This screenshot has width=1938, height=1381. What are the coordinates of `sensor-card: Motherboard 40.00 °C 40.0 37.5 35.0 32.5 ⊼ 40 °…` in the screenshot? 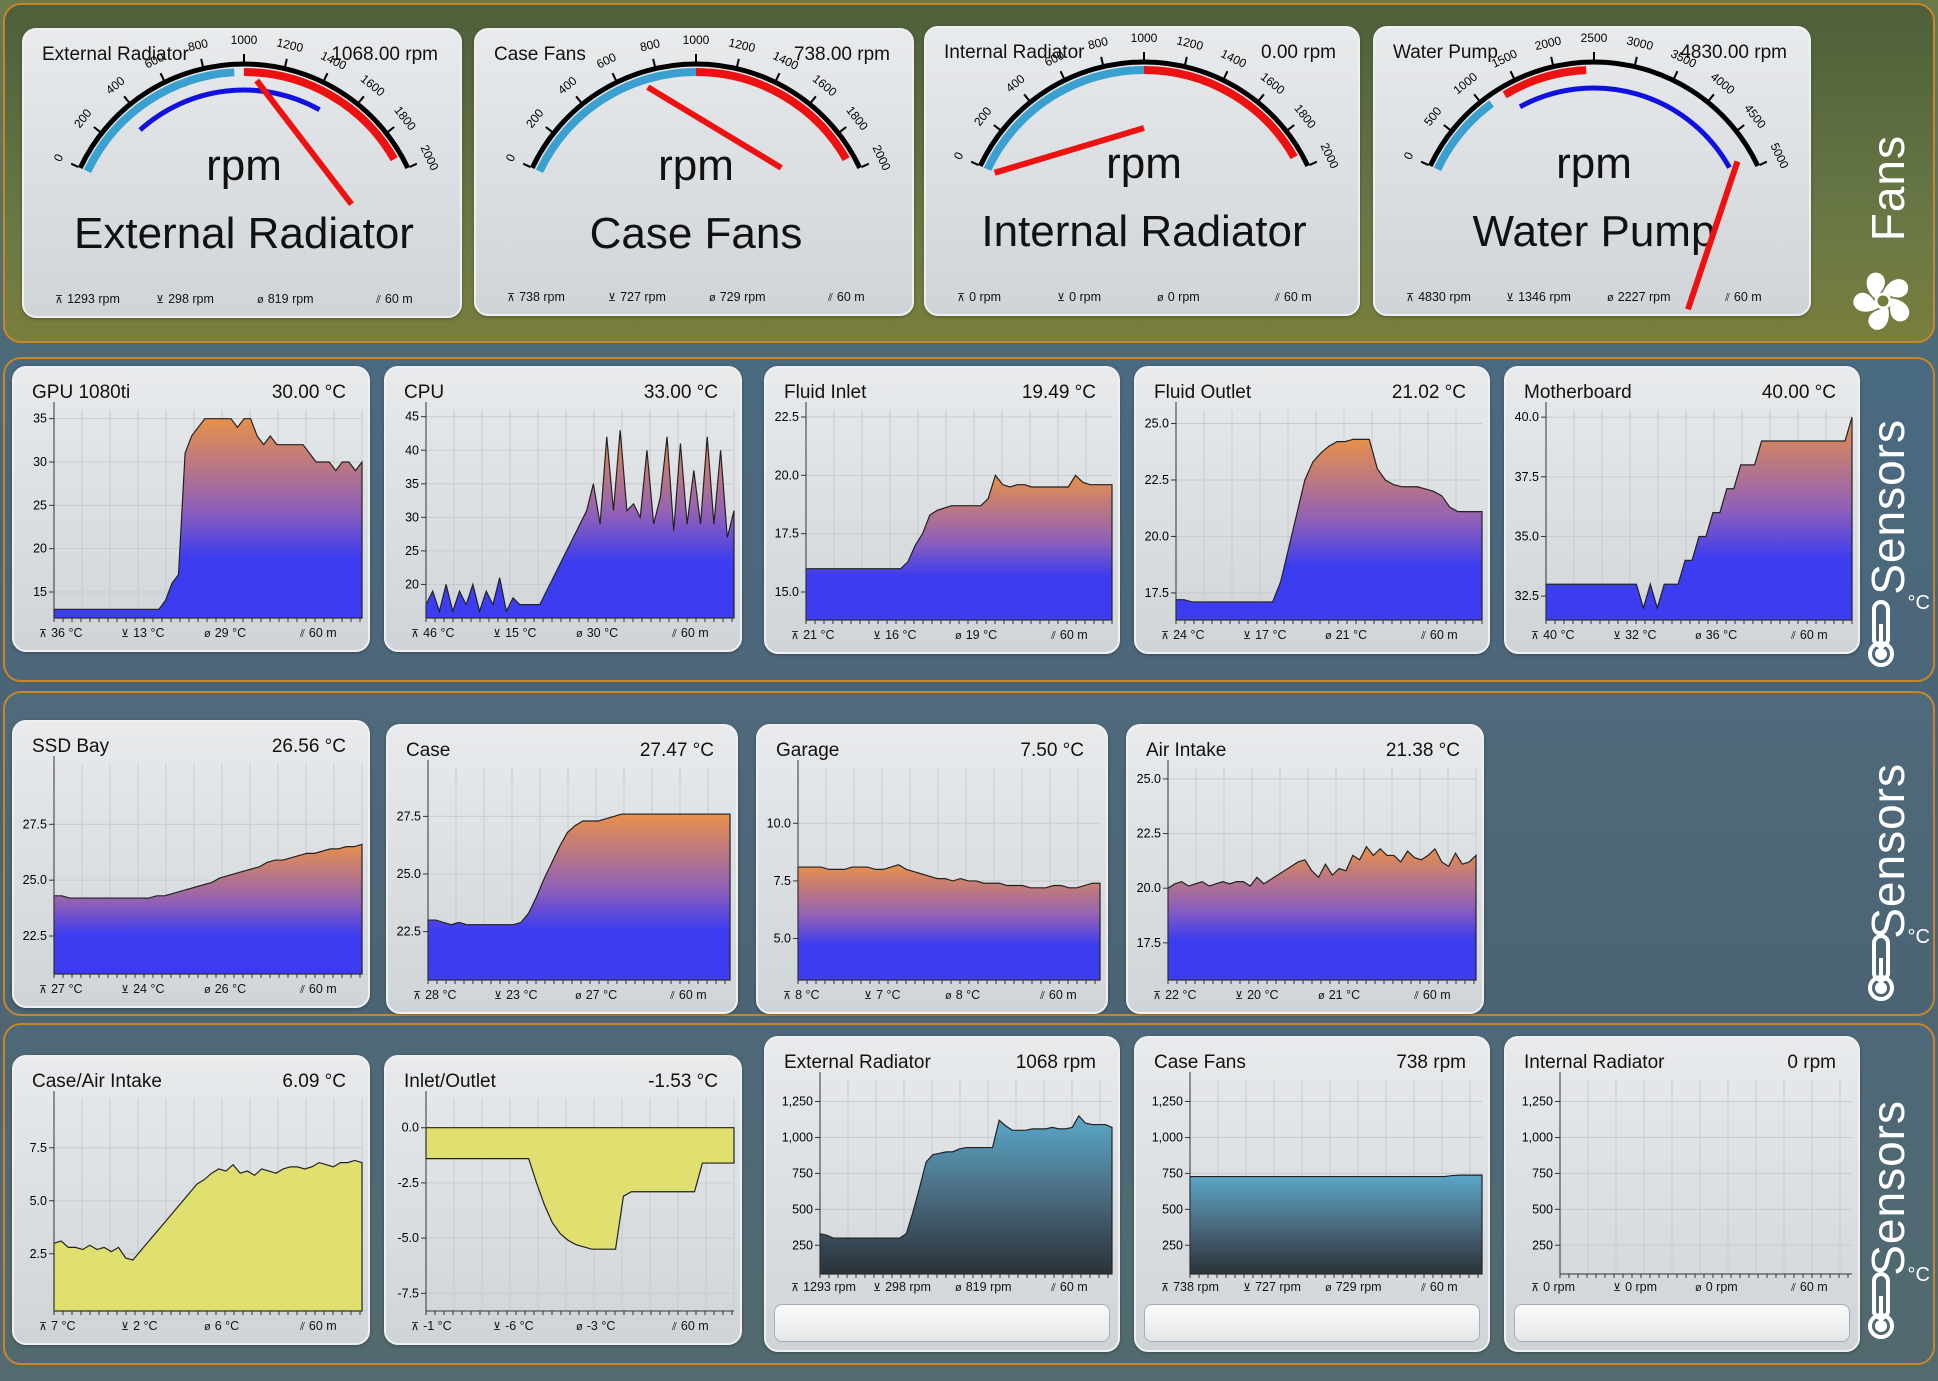 It's located at (1682, 510).